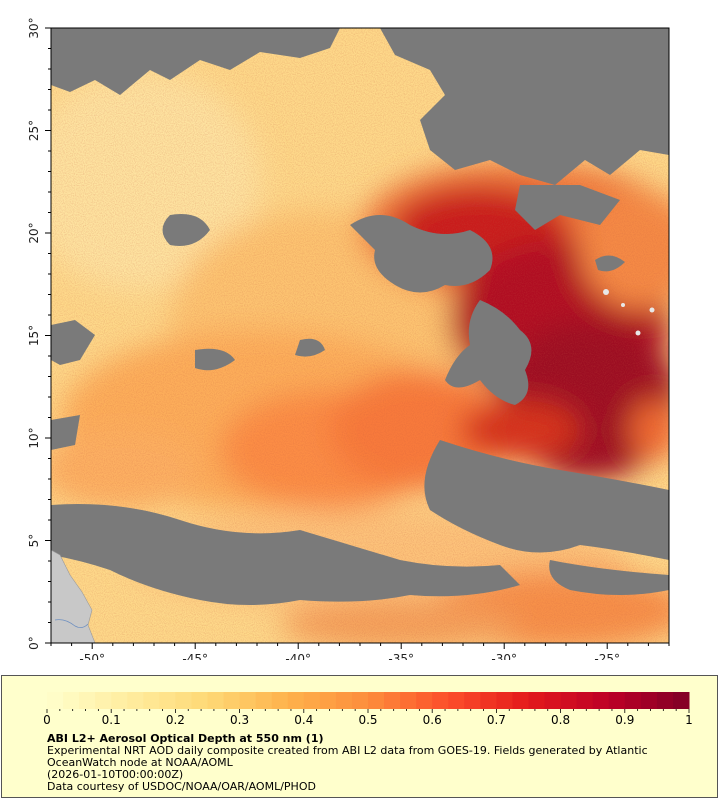  Describe the element at coordinates (34, 541) in the screenshot. I see `lat-tick-label: 5°` at that location.